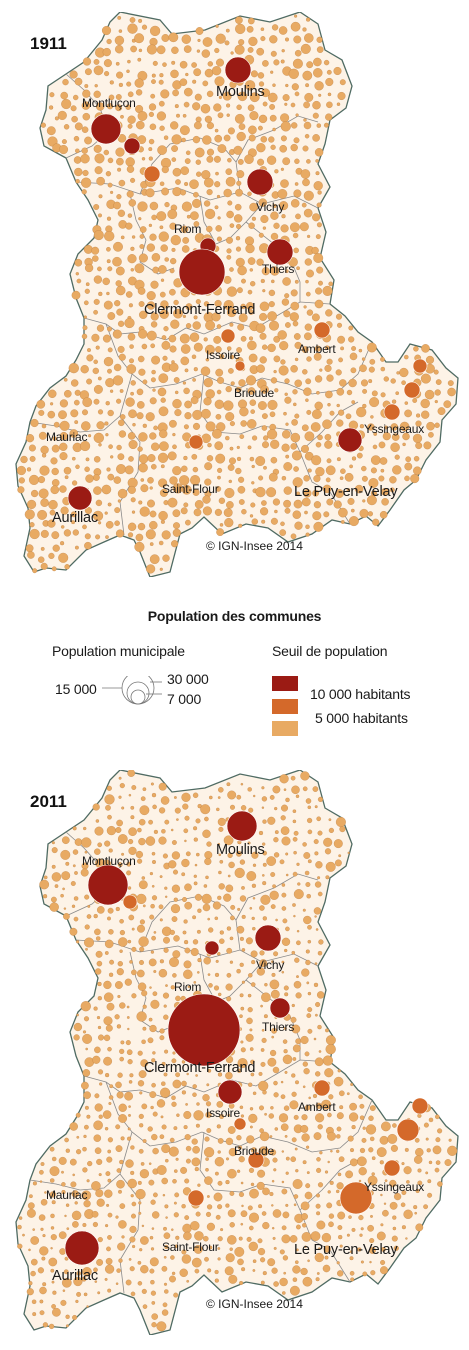 Image resolution: width=469 pixels, height=1350 pixels. Describe the element at coordinates (278, 1027) in the screenshot. I see `city-label-thiers: Thiers` at that location.